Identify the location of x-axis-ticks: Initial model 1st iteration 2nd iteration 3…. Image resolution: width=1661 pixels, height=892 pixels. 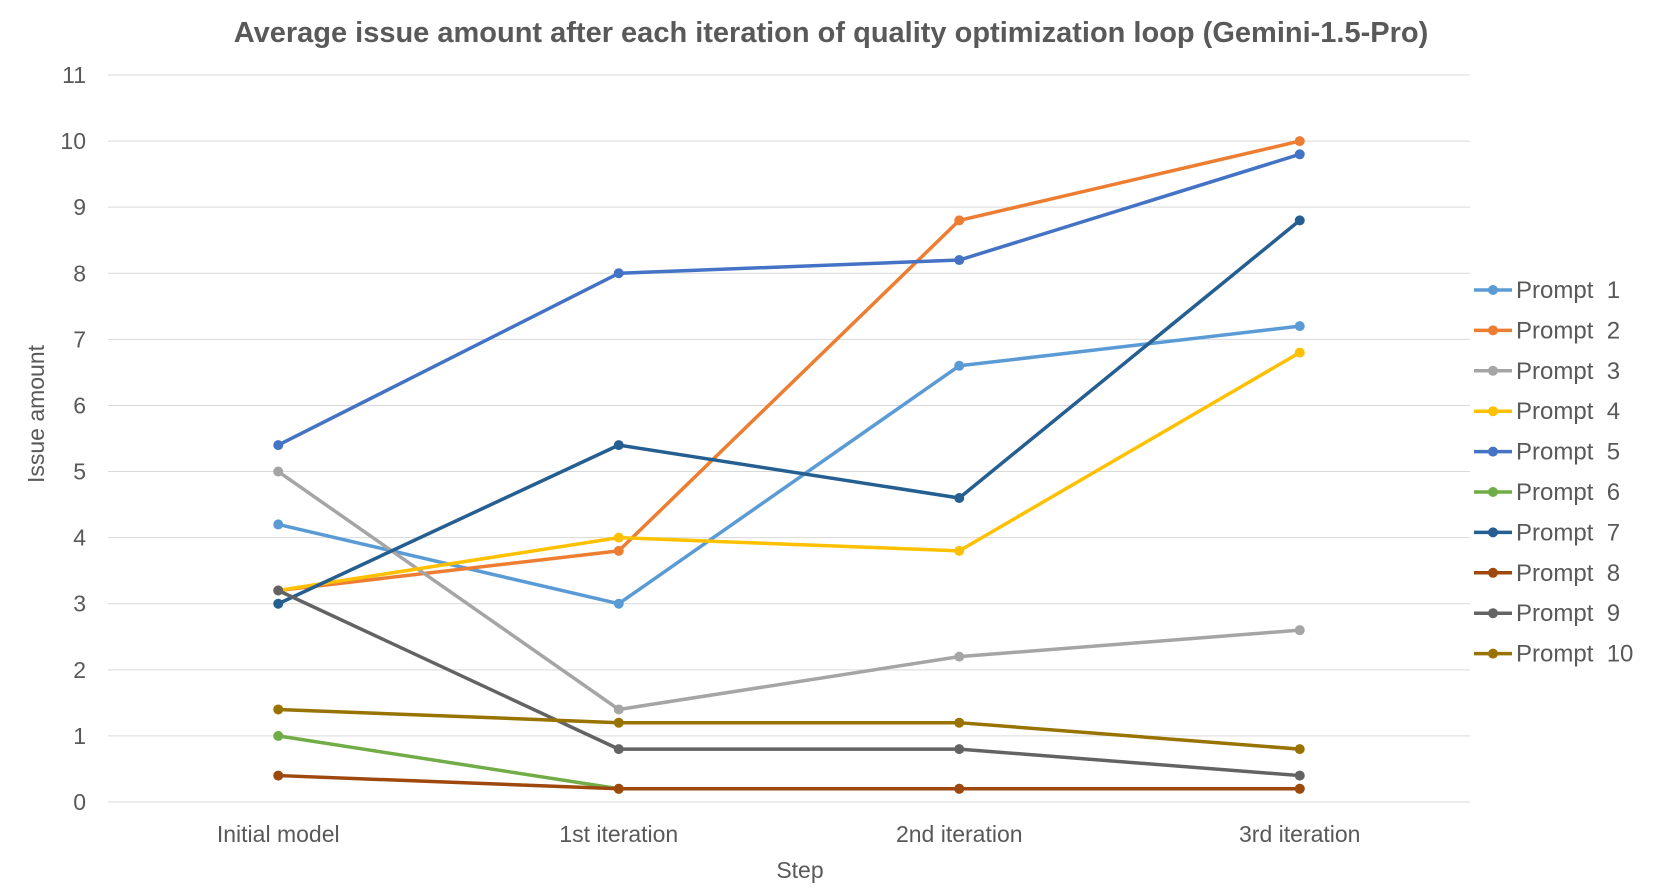
(789, 834).